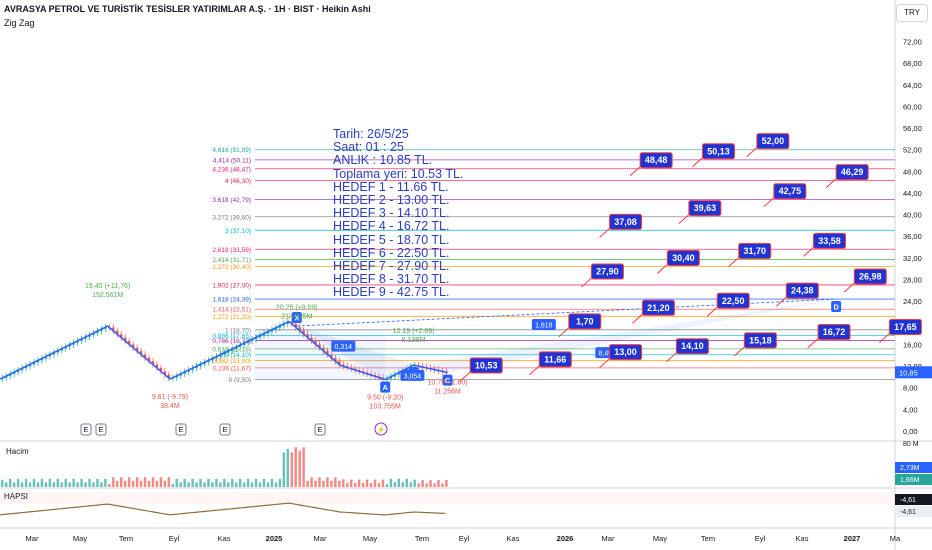  I want to click on price-tick-label: 24,00, so click(912, 301).